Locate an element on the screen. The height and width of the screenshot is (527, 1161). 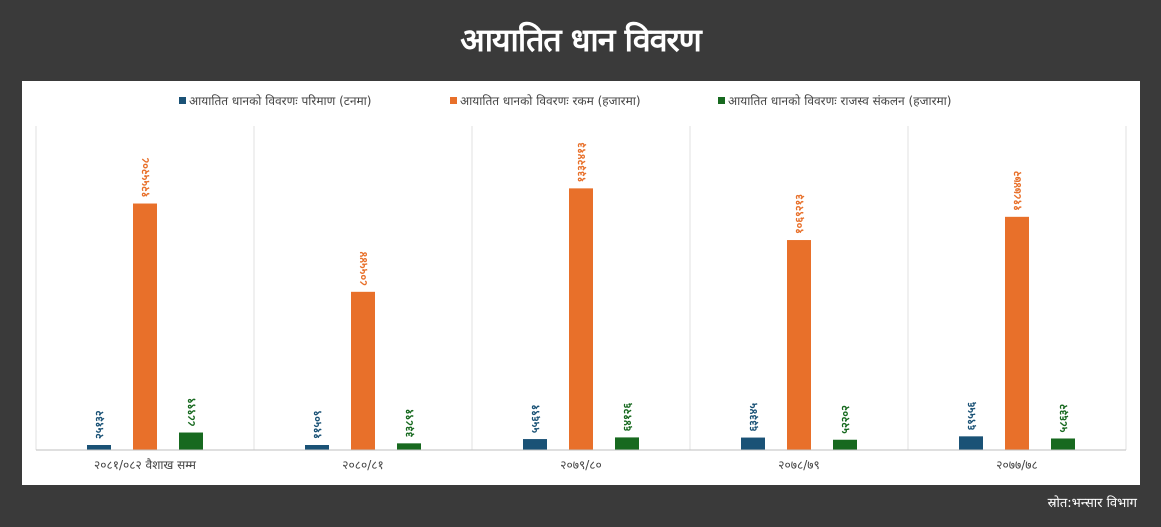
page-title: आयातित धान विवरण is located at coordinates (580, 40).